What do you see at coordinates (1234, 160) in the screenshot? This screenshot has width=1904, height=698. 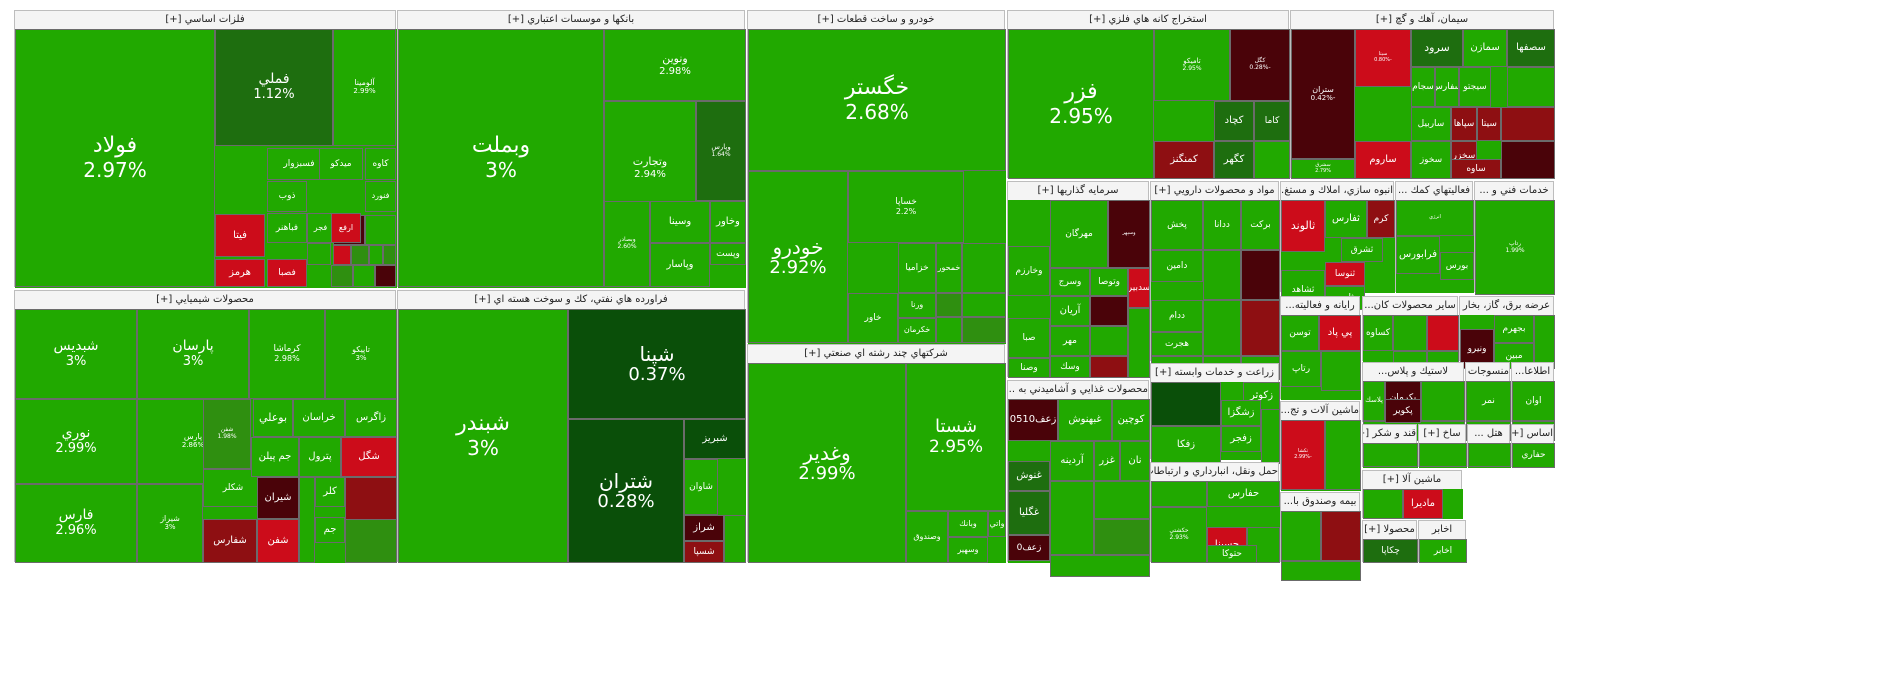 I see `stock-tile: كگهر` at bounding box center [1234, 160].